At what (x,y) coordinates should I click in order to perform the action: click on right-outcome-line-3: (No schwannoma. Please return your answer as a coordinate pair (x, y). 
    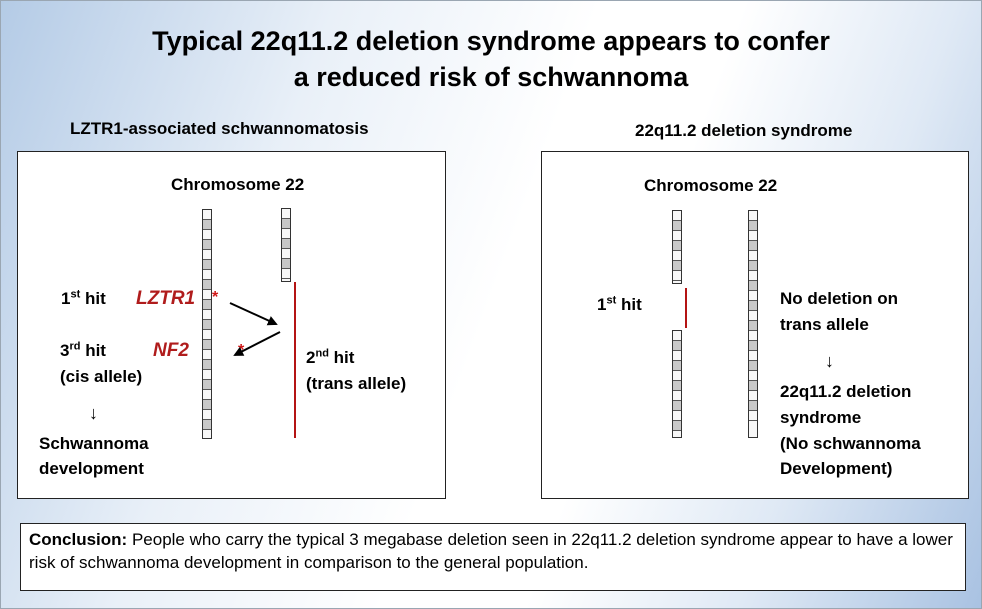
    Looking at the image, I should click on (850, 443).